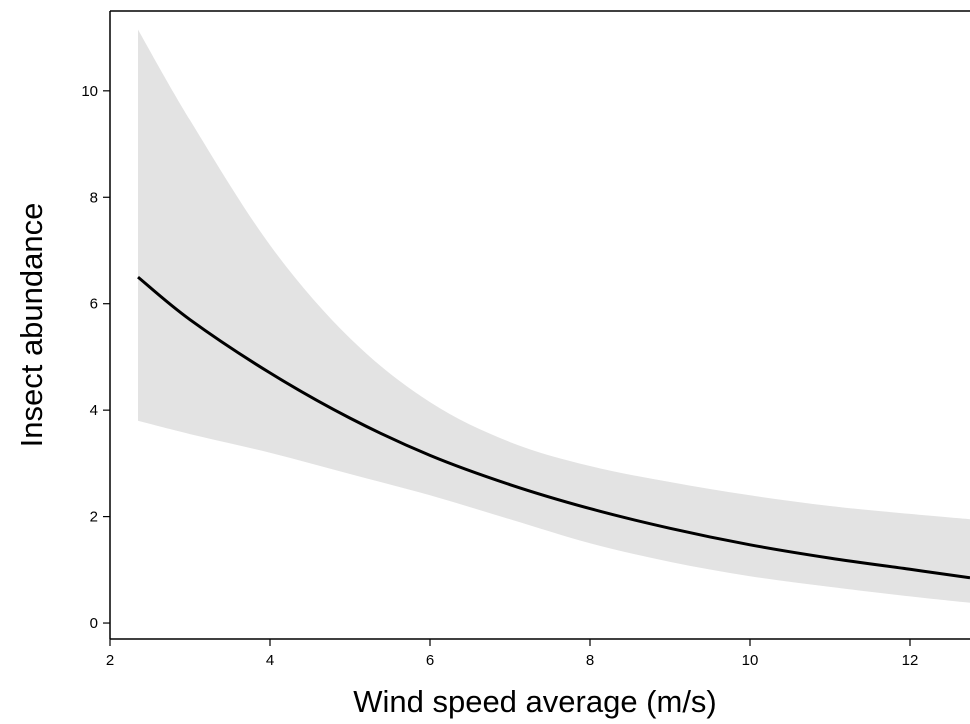 This screenshot has height=724, width=970. What do you see at coordinates (110, 660) in the screenshot?
I see `x-tick-label: 2` at bounding box center [110, 660].